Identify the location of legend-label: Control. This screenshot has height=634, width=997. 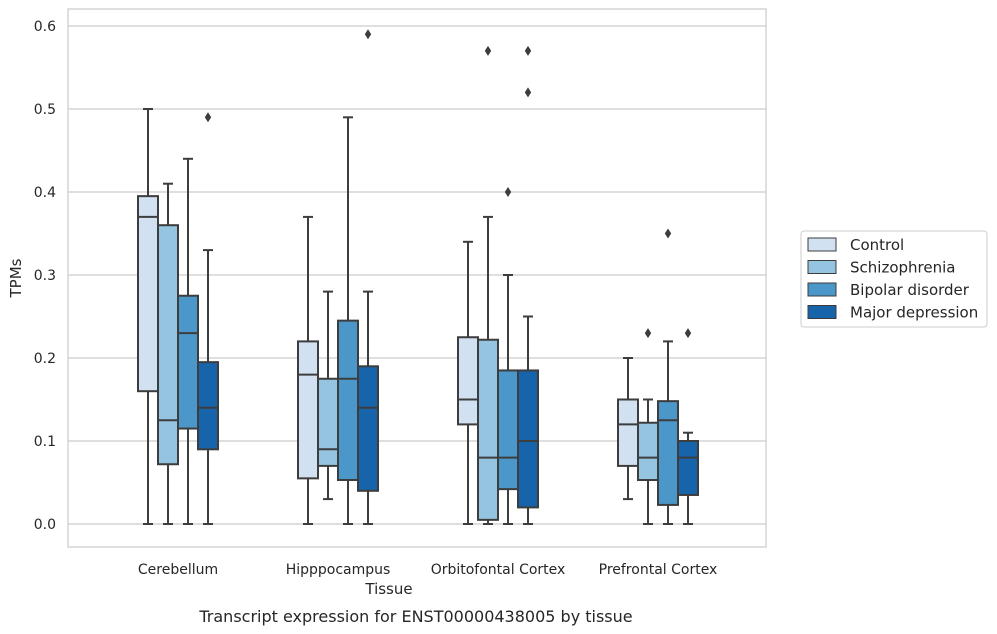
(877, 245).